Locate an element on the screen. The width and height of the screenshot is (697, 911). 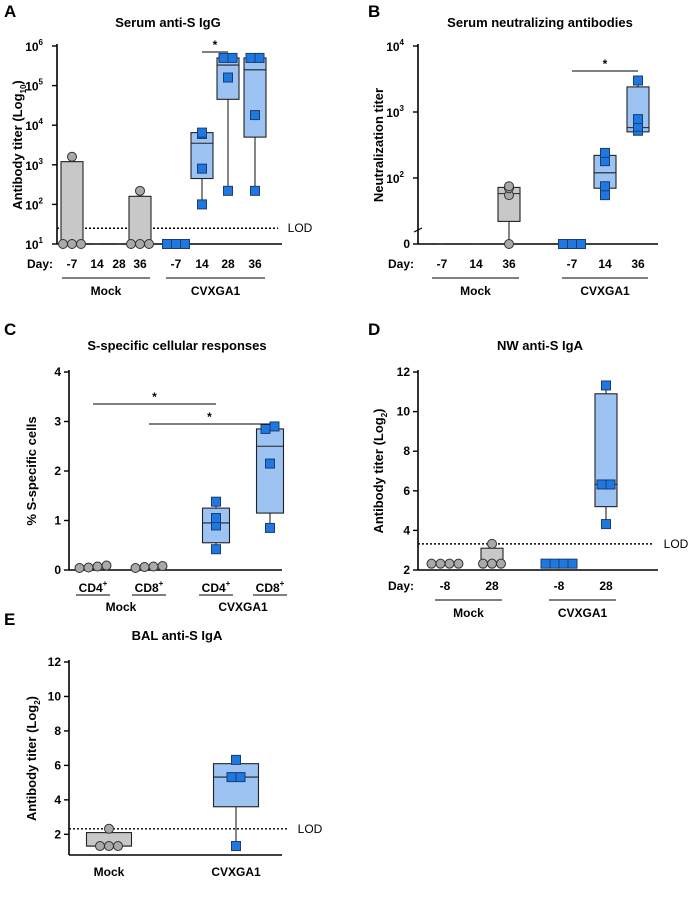
panel-letter: B is located at coordinates (374, 11).